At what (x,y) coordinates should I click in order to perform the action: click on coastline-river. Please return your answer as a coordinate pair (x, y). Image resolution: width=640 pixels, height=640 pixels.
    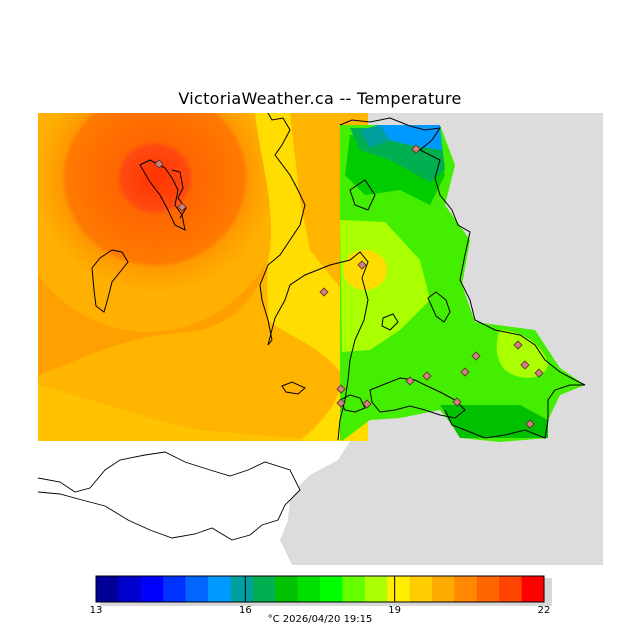
    Looking at the image, I should click on (179, 194).